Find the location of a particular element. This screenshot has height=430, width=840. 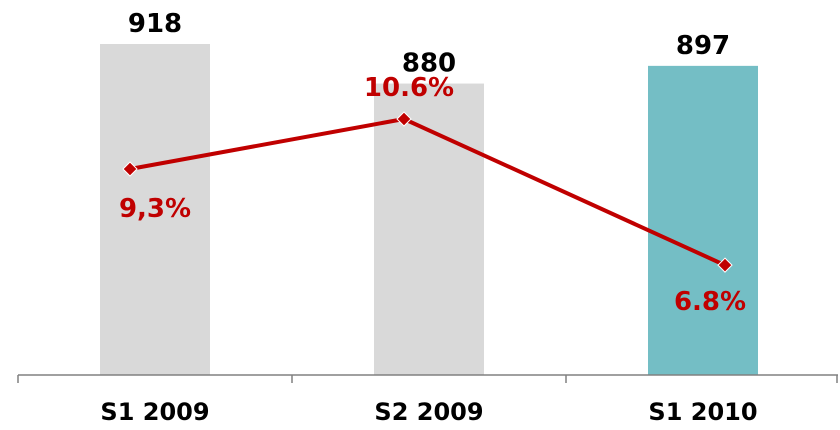

bar-value-label: 880 is located at coordinates (429, 64).